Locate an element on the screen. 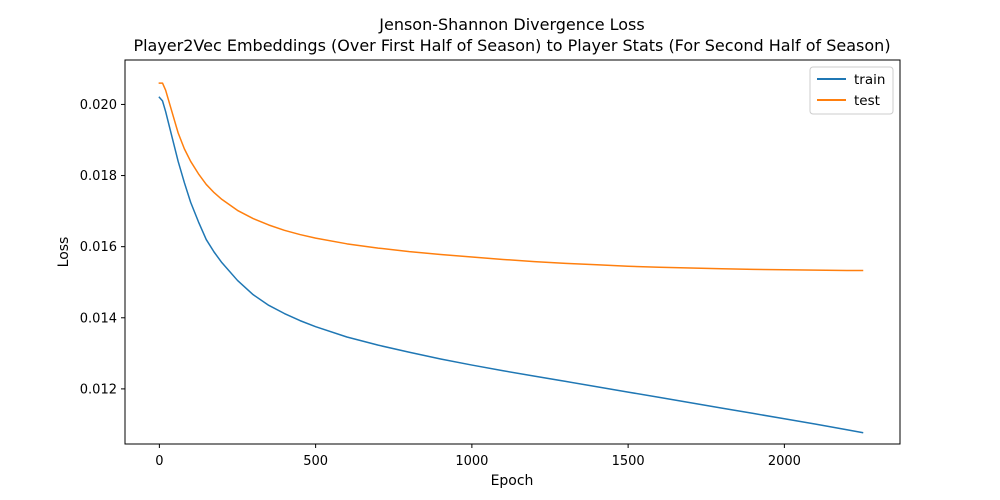  y-axis-label: Loss is located at coordinates (64, 252).